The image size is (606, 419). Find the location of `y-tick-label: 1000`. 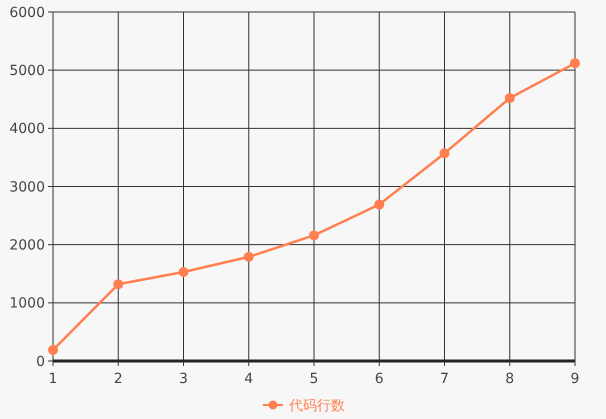

y-tick-label: 1000 is located at coordinates (27, 304).